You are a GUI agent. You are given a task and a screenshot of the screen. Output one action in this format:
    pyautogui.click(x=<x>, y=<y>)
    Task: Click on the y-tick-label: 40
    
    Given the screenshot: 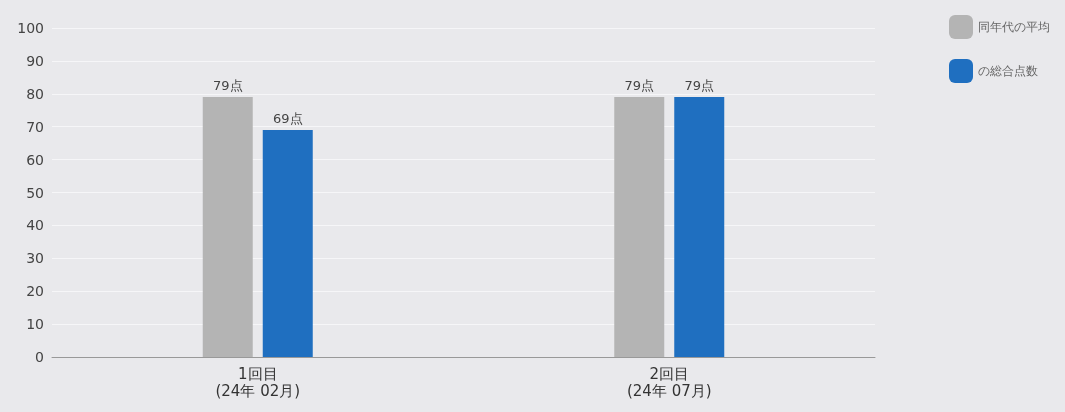 What is the action you would take?
    pyautogui.click(x=35, y=225)
    